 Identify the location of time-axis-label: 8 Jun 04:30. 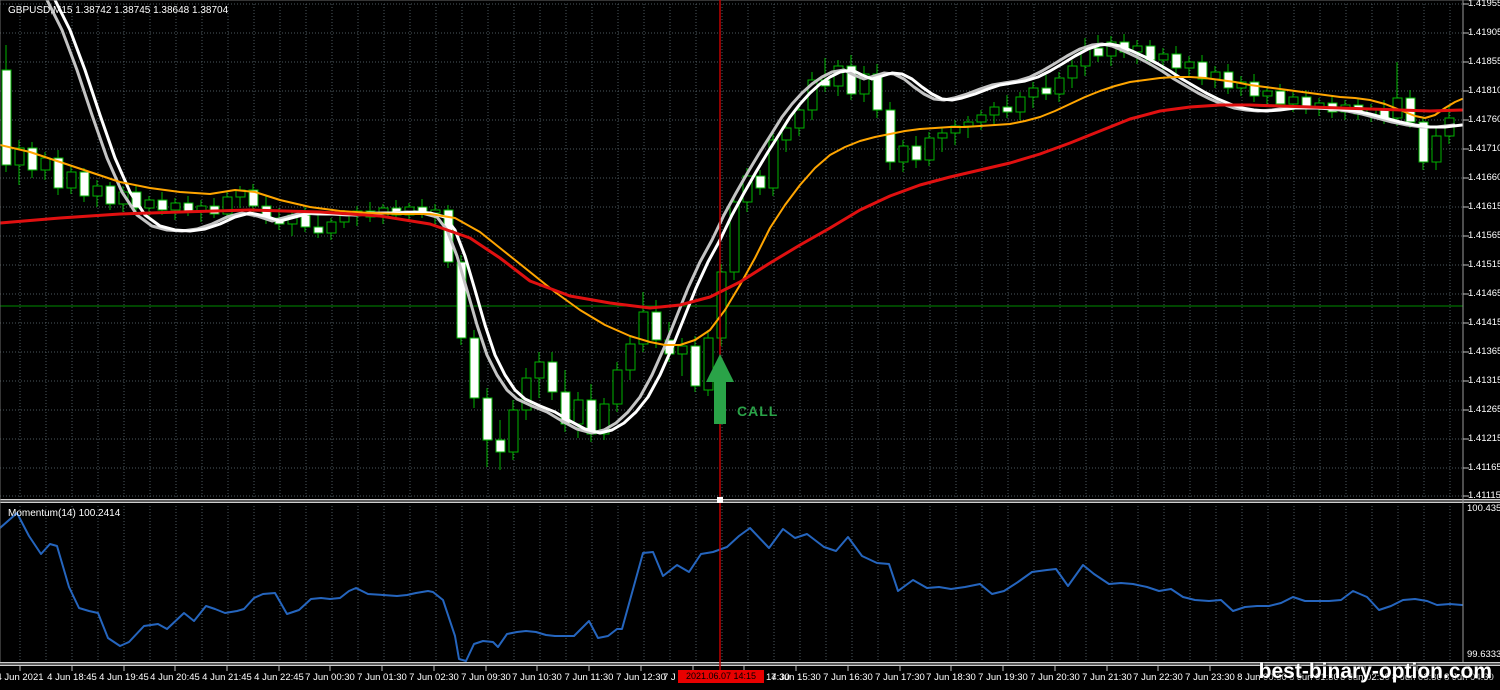
(1469, 677).